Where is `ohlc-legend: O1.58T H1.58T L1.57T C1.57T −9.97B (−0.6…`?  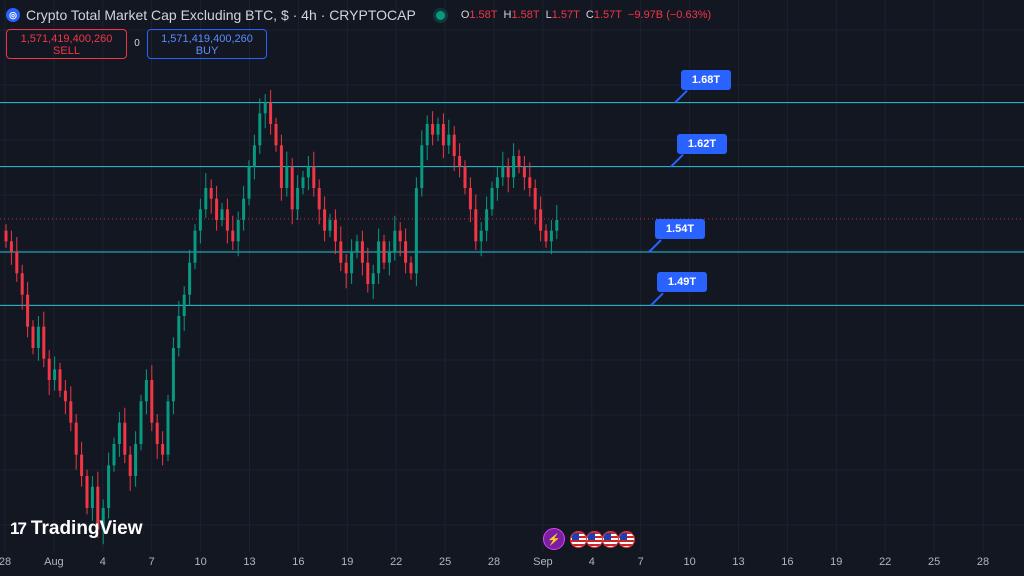 ohlc-legend: O1.58T H1.58T L1.57T C1.57T −9.97B (−0.6… is located at coordinates (586, 15).